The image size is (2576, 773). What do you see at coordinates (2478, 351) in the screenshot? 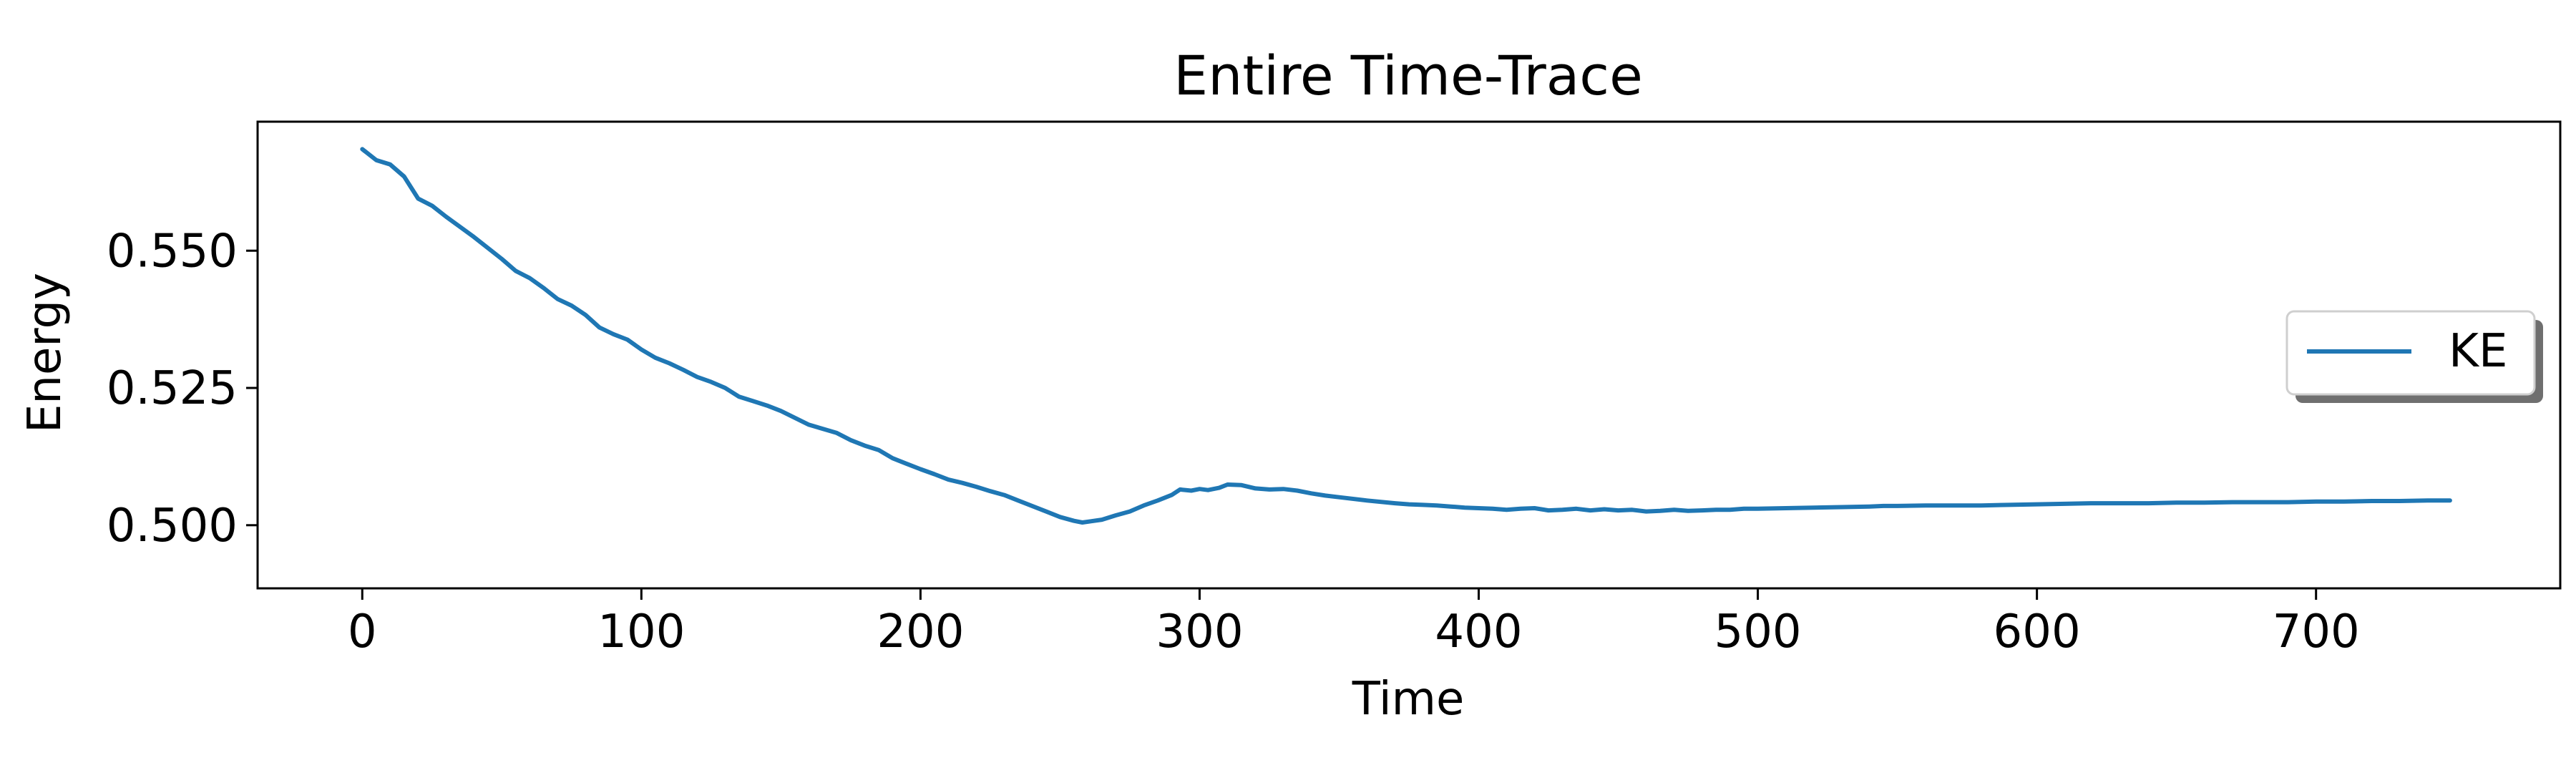
I see `legend-label-ke: KE` at bounding box center [2478, 351].